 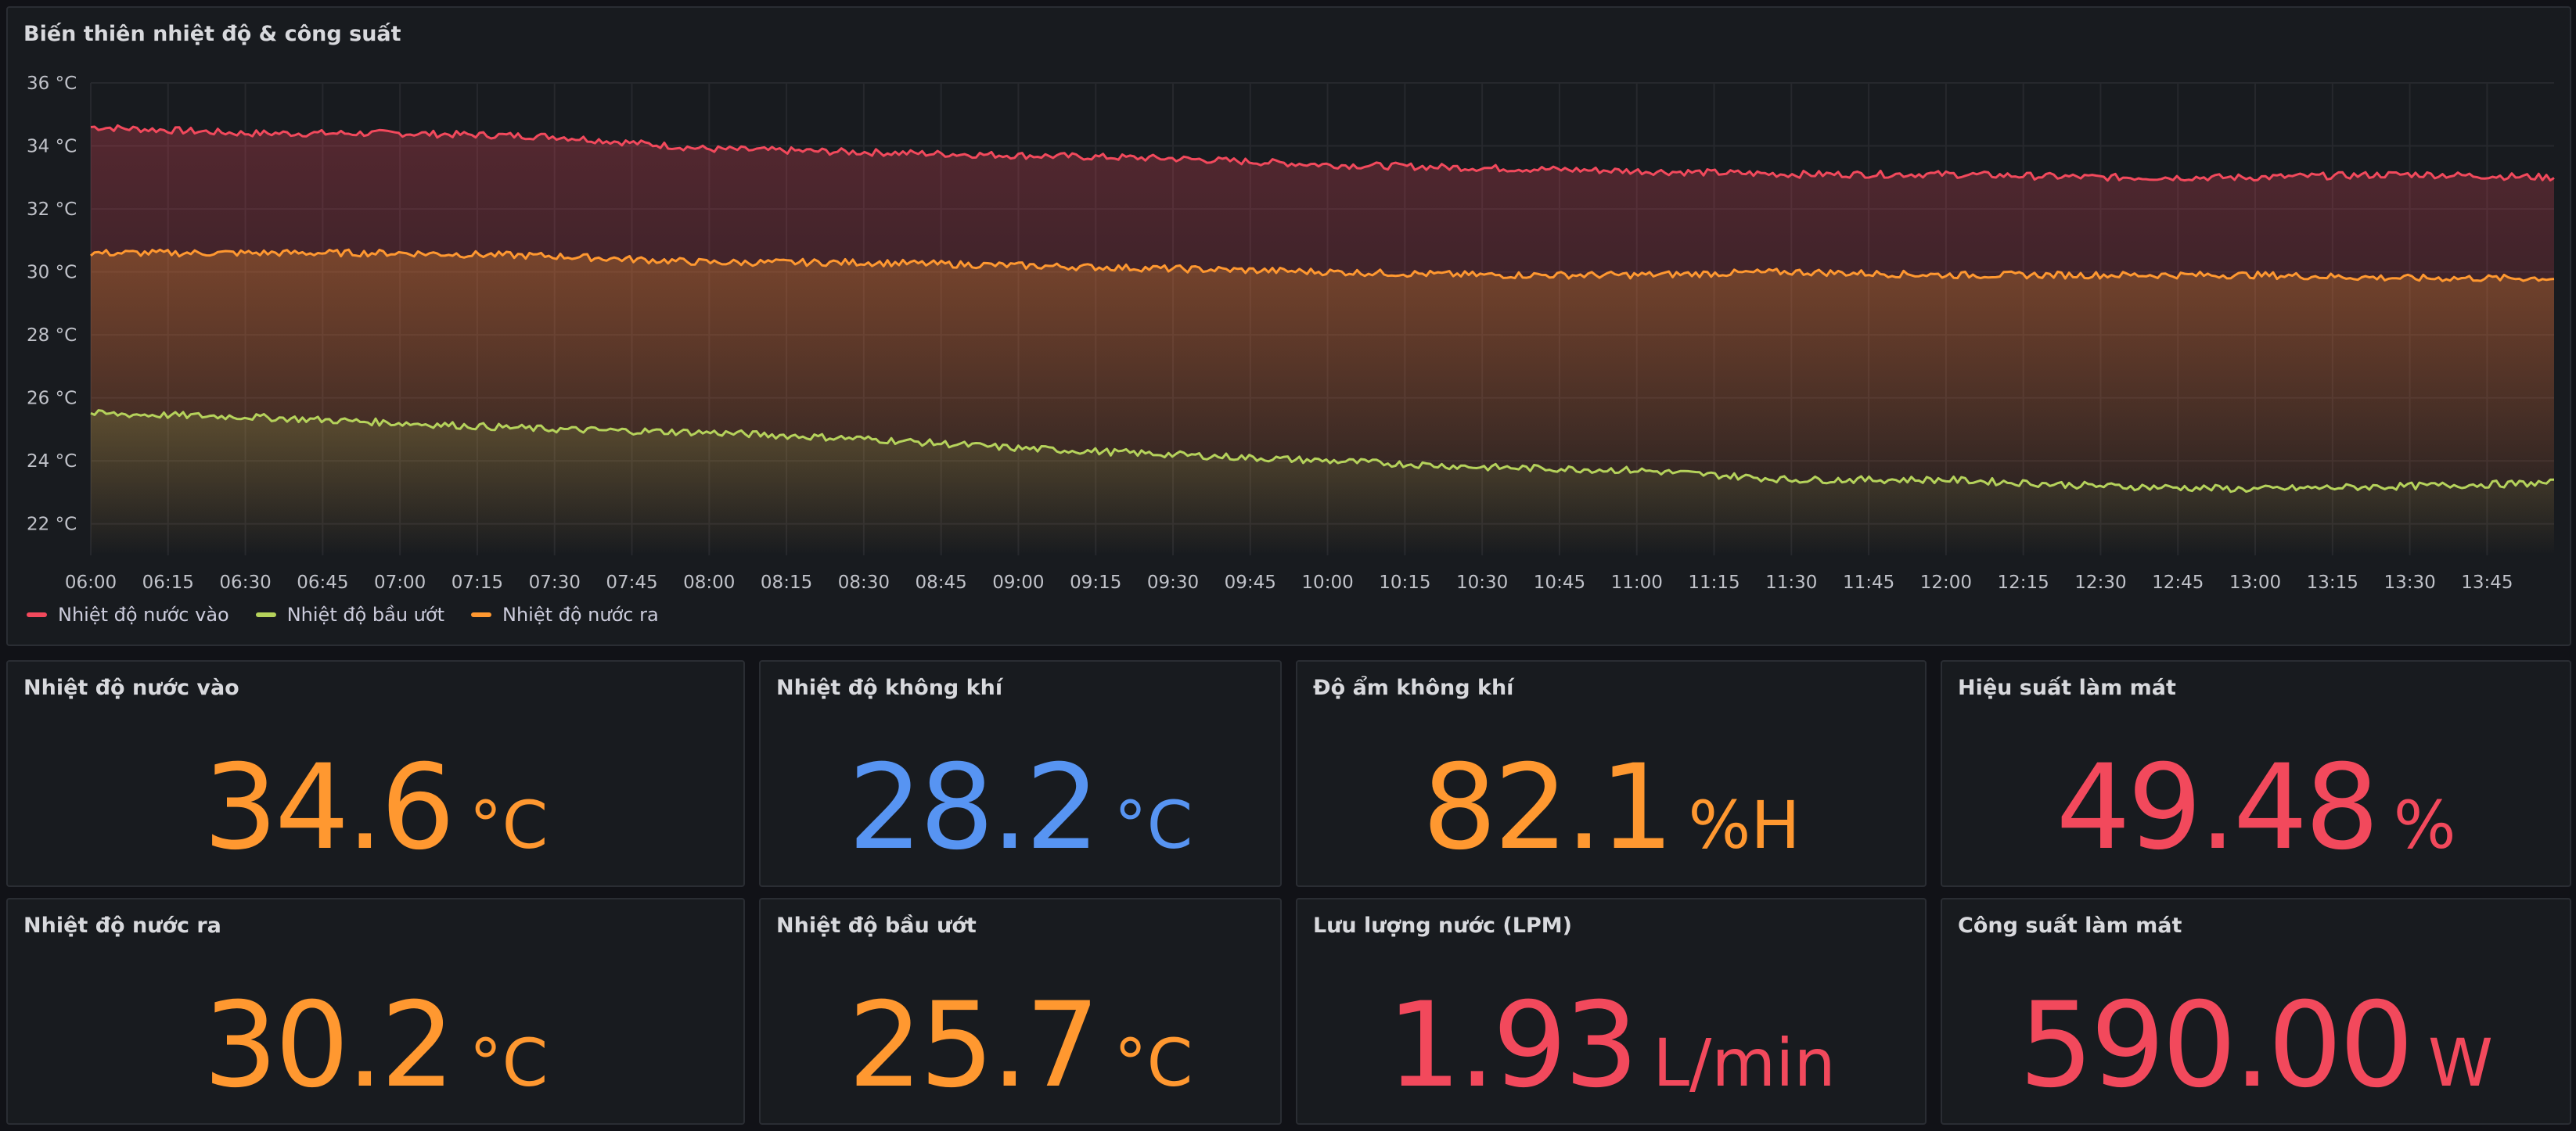 I want to click on x-tick-label: 12:45, so click(x=2178, y=583).